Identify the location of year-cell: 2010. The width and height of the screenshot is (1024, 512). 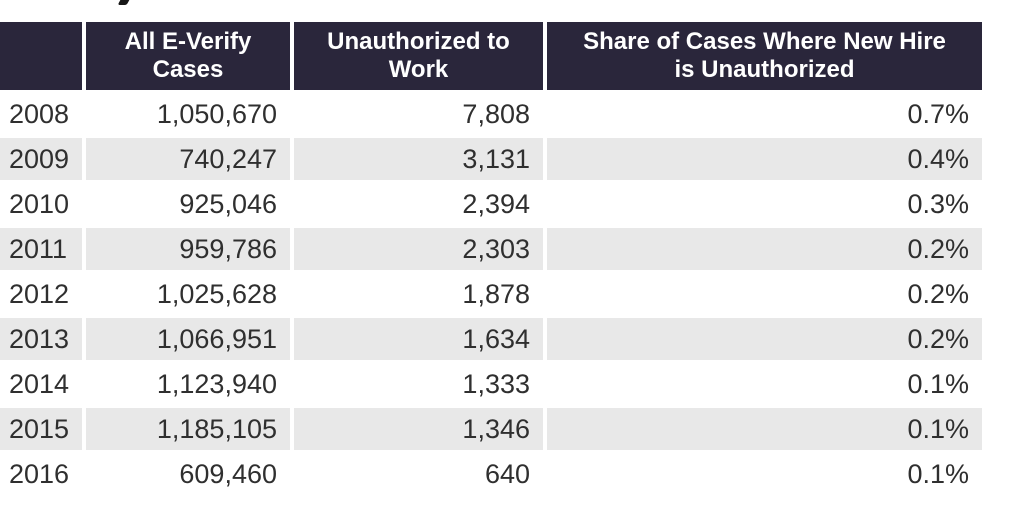
(41, 202).